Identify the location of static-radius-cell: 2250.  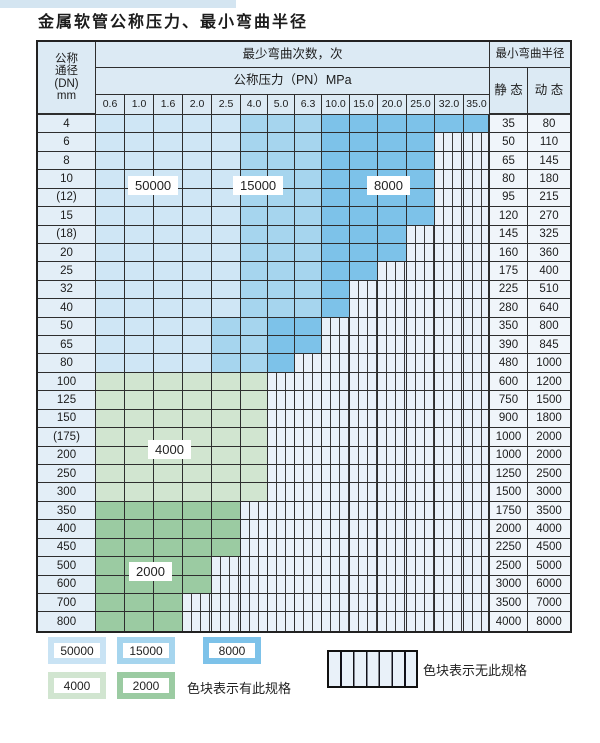
(509, 548).